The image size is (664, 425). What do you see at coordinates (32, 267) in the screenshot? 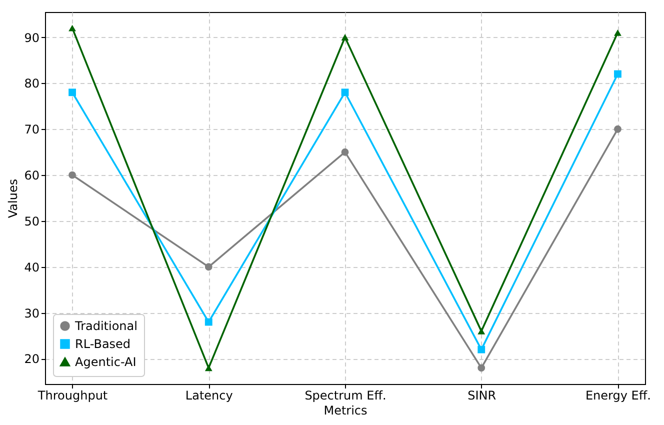
I see `y-tick-label: 40` at bounding box center [32, 267].